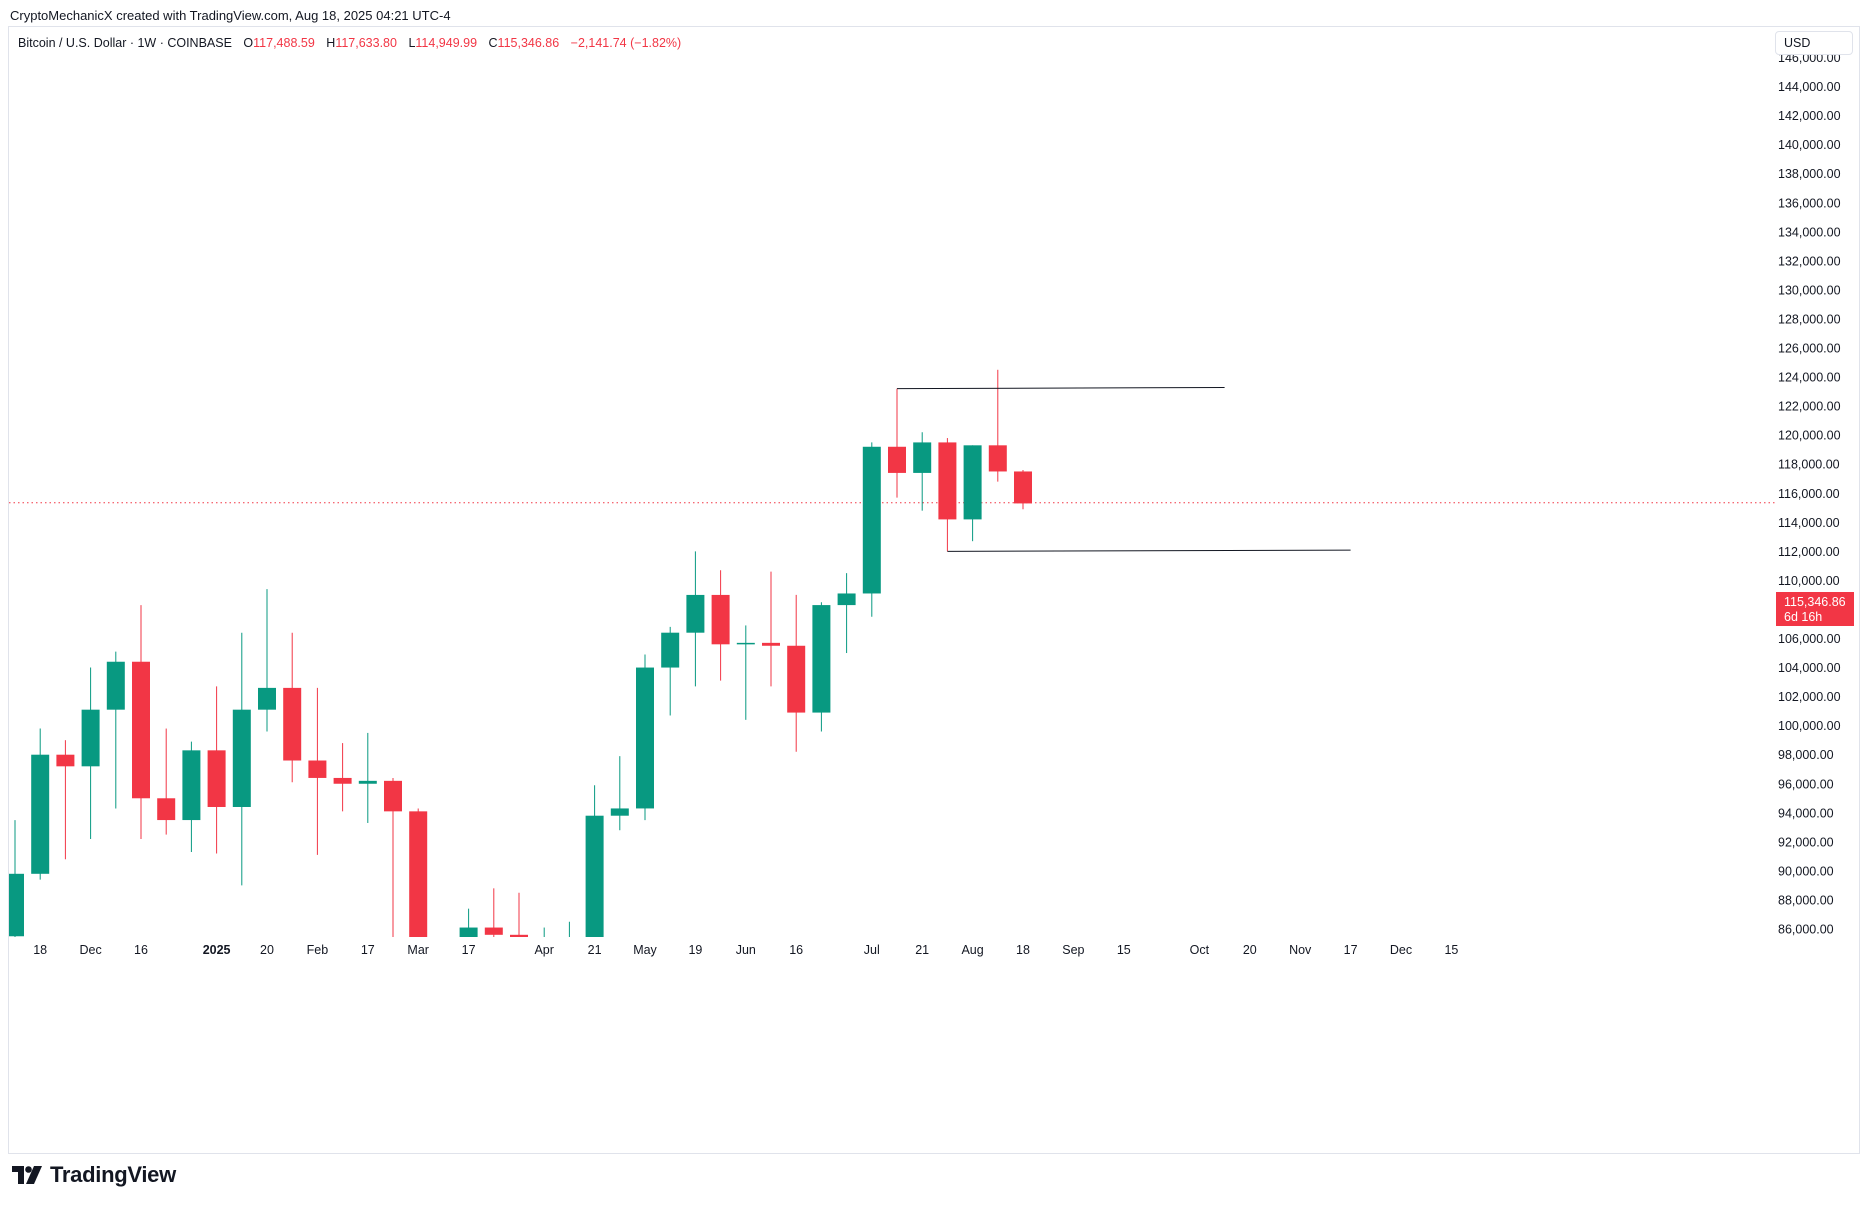  Describe the element at coordinates (1806, 784) in the screenshot. I see `price-tick-label: 96,000.00` at that location.